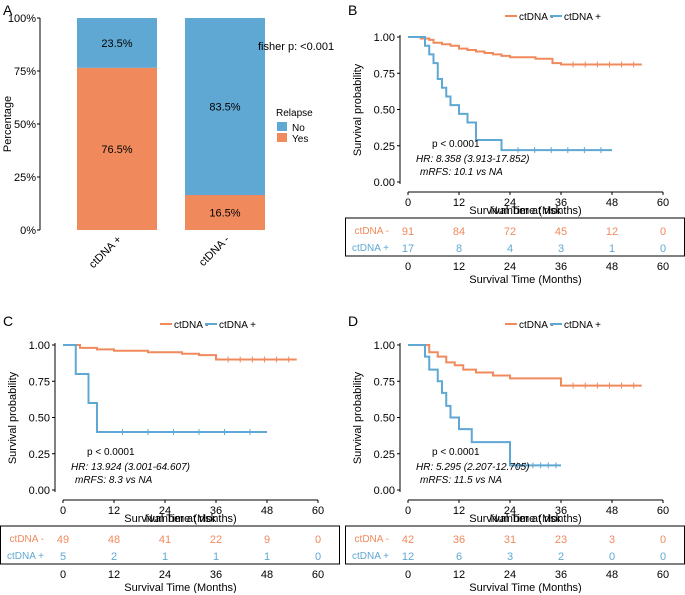 The image size is (685, 595). Describe the element at coordinates (408, 557) in the screenshot. I see `risk-count-pos: 12` at that location.